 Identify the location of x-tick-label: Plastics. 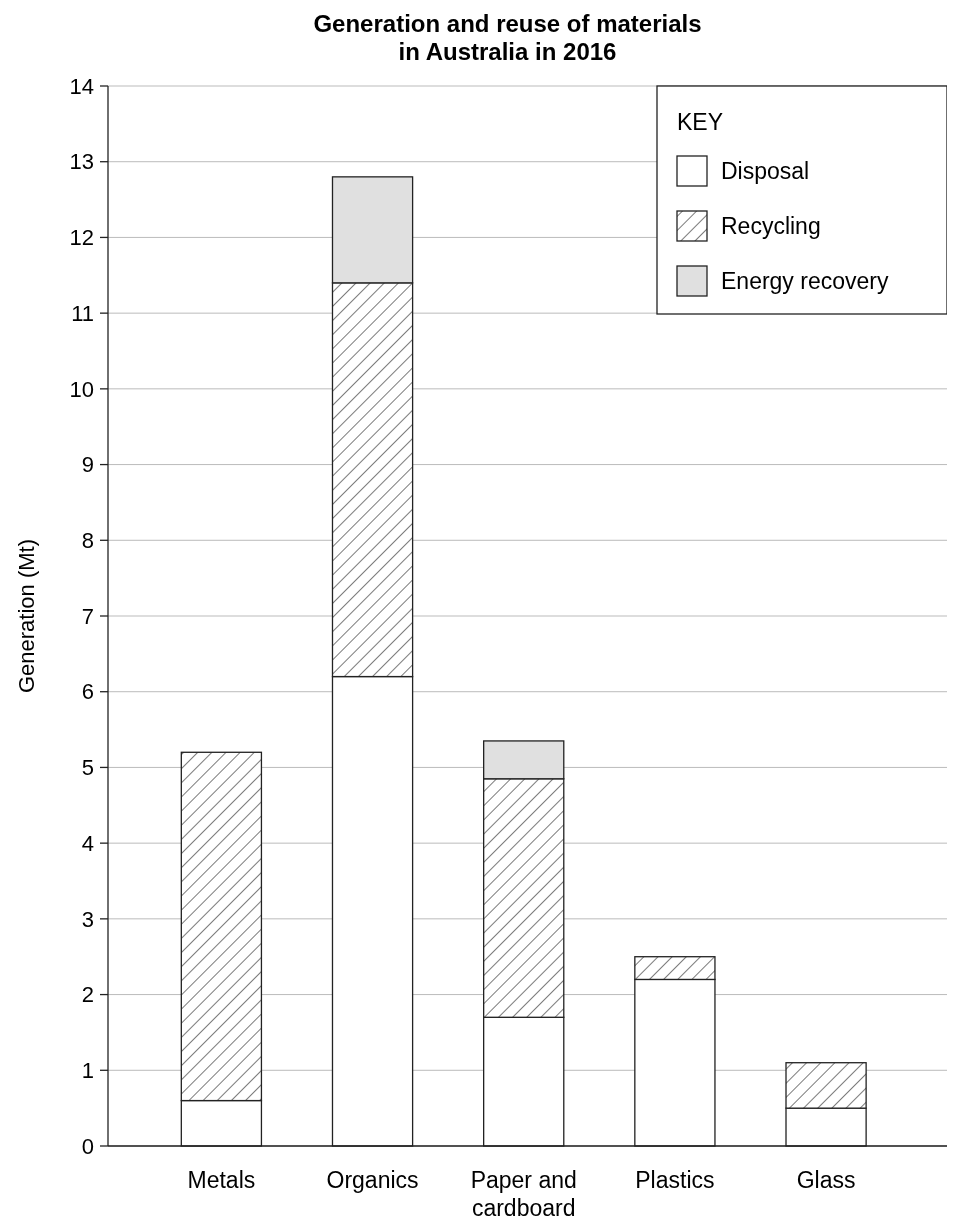
(675, 1180).